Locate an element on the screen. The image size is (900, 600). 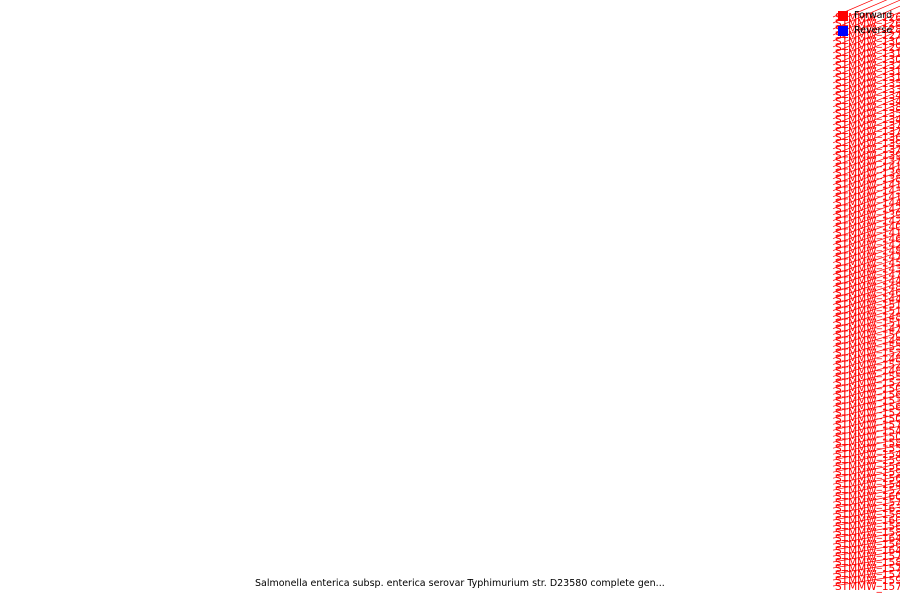
forward-gene-label: STMMW_15721 is located at coordinates (867, 575).